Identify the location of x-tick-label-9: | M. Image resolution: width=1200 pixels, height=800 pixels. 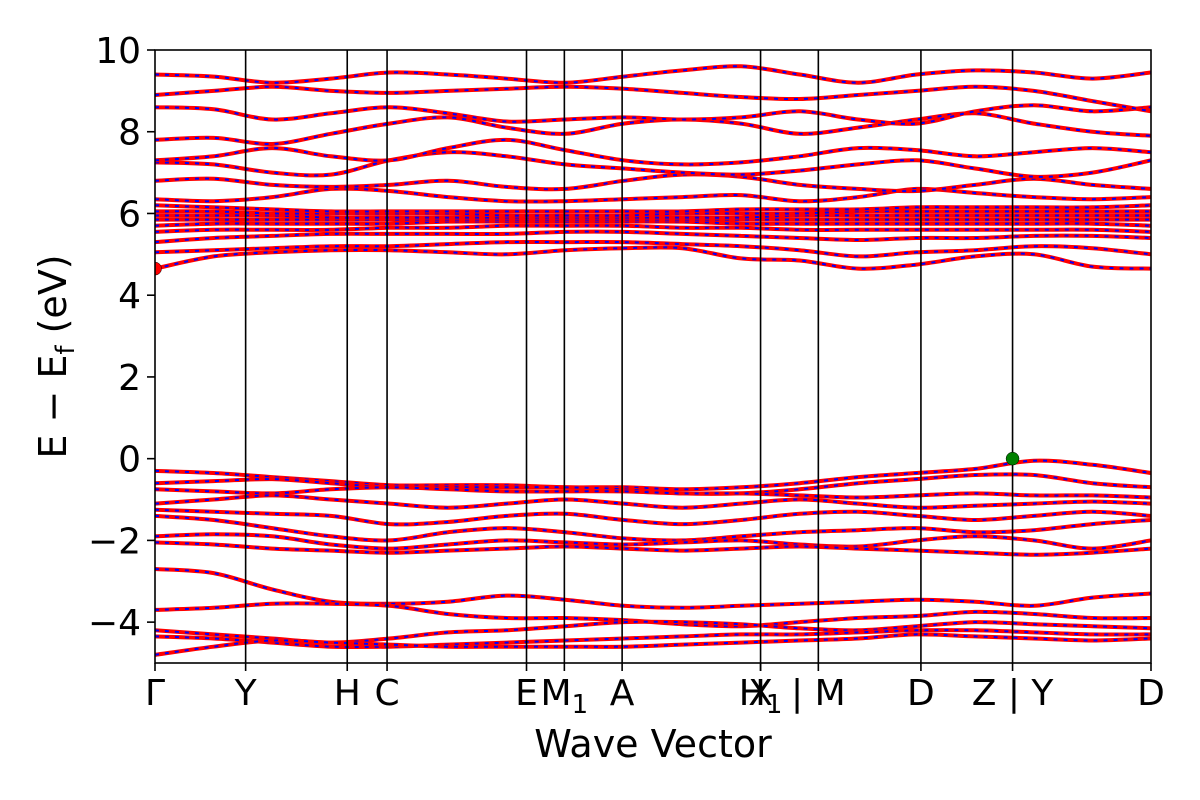
(818, 693).